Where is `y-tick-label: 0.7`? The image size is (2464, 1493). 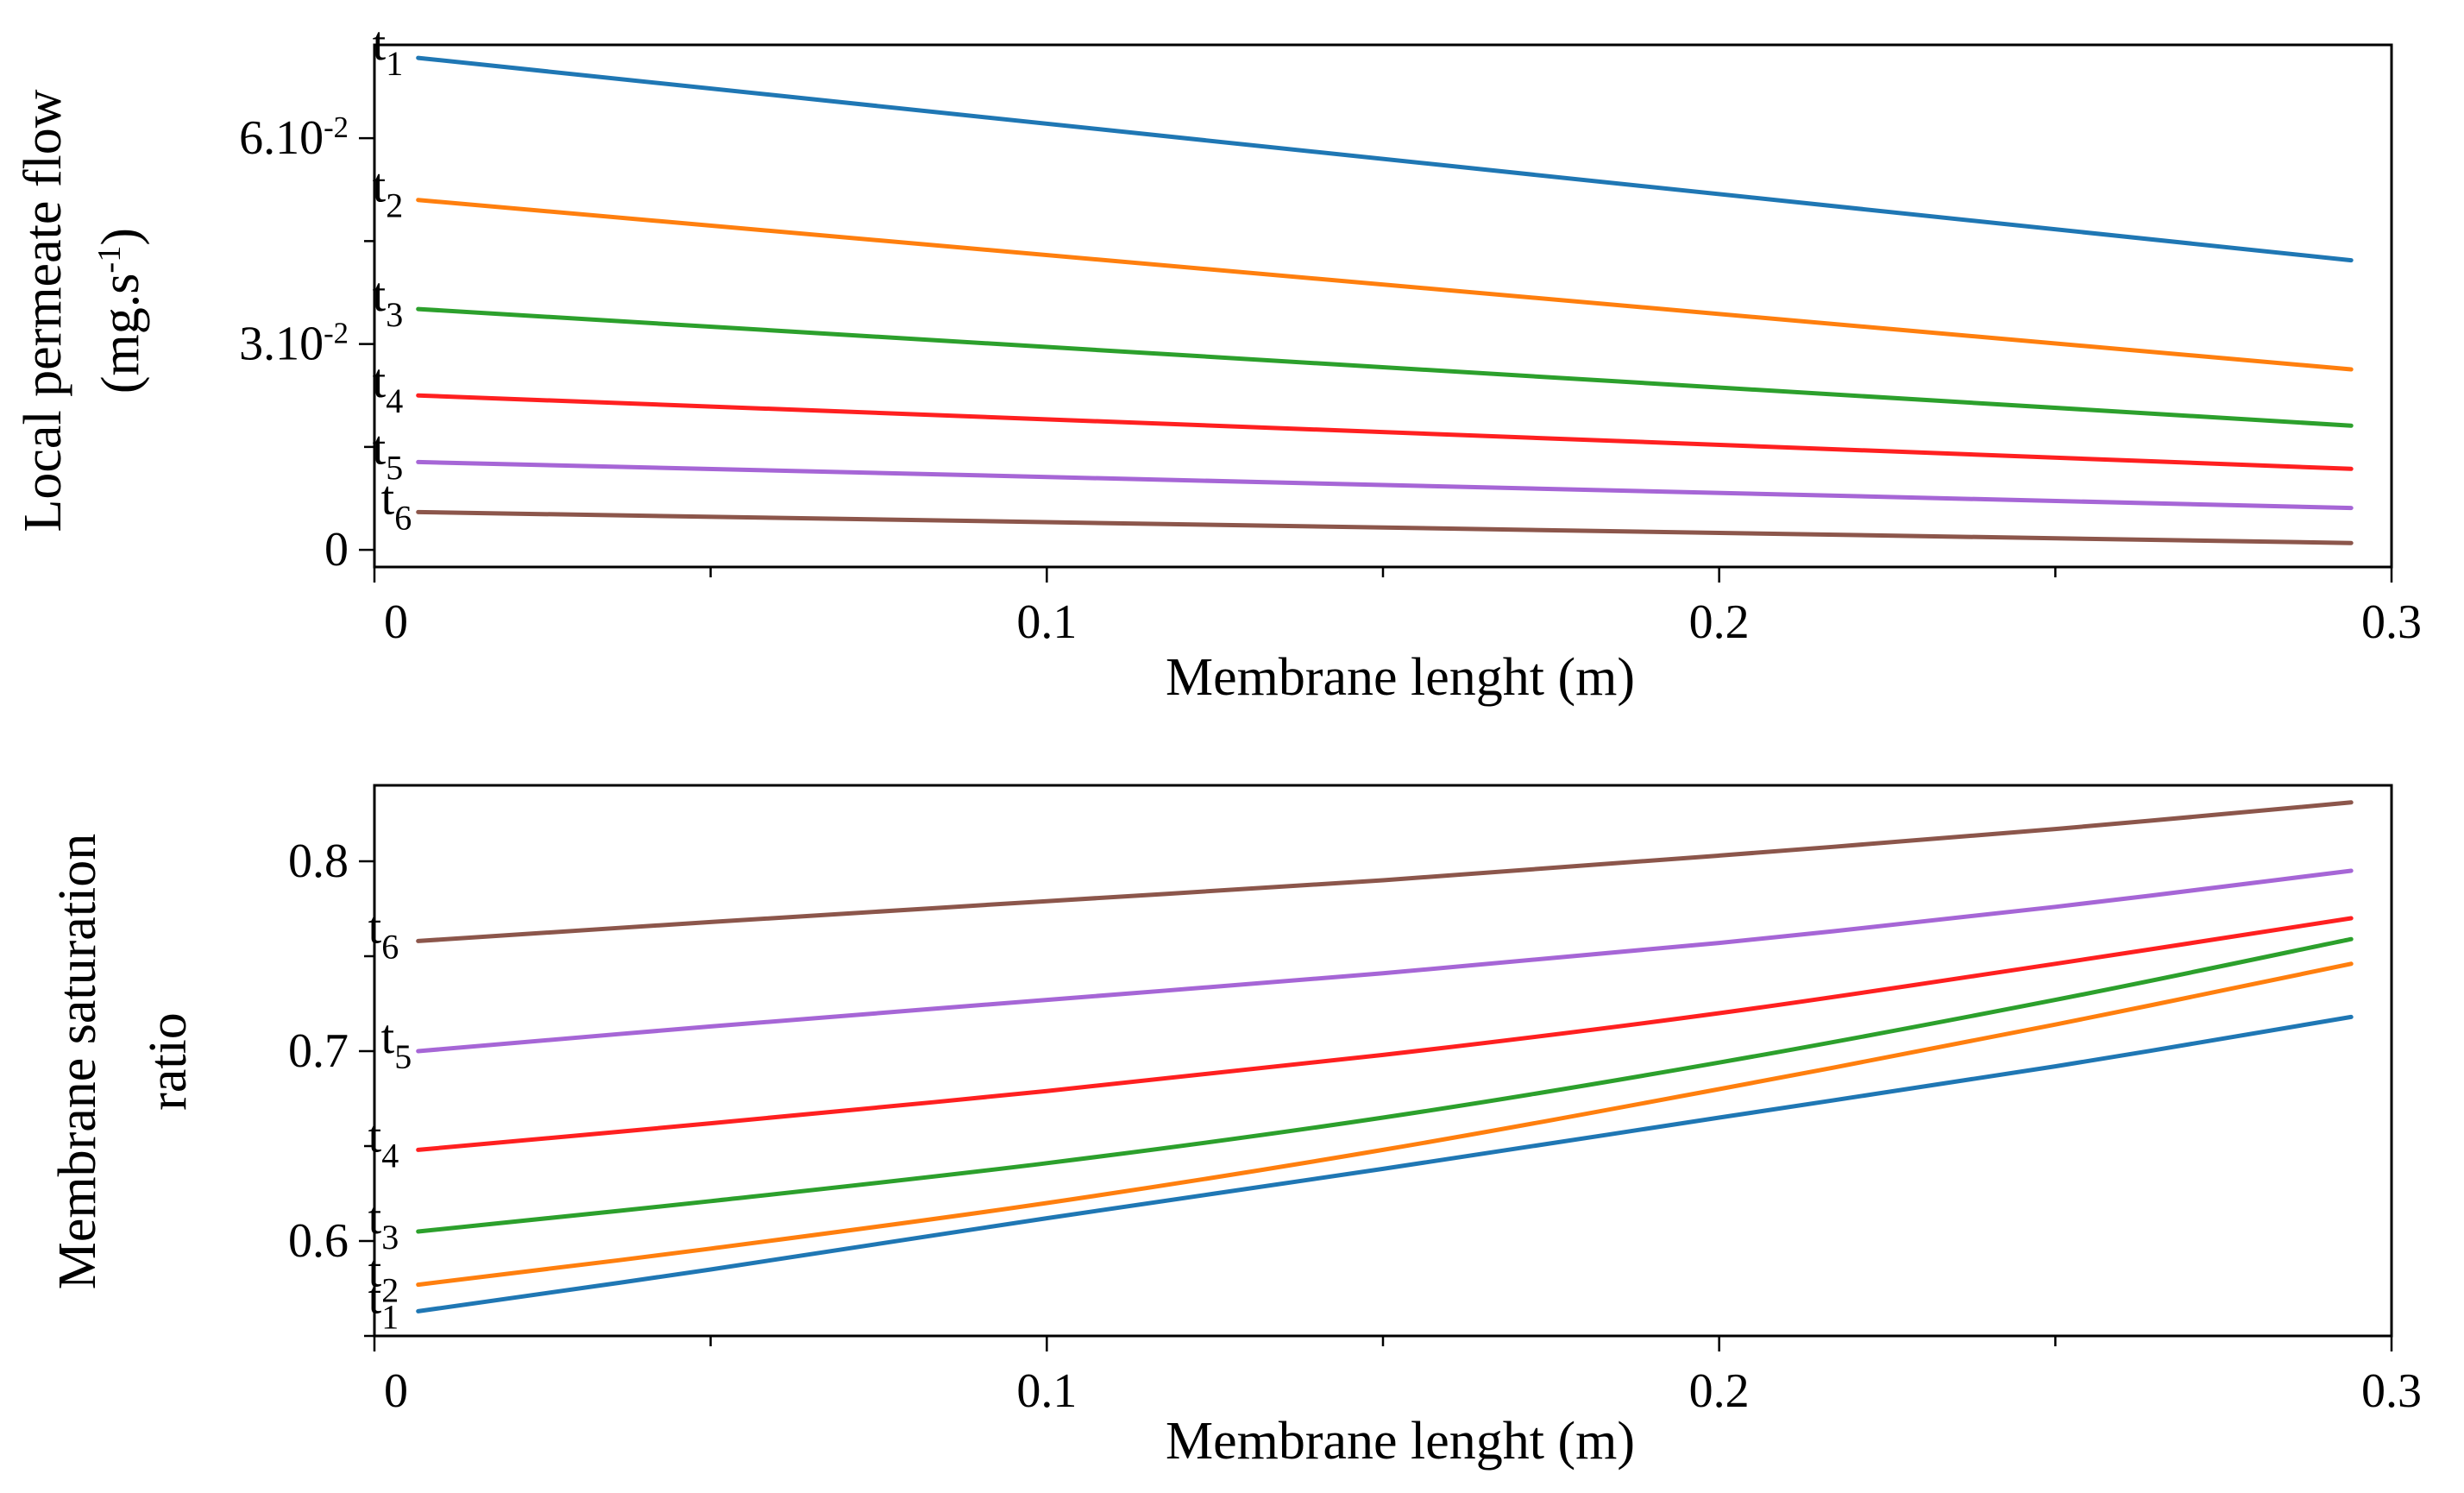
y-tick-label: 0.7 is located at coordinates (319, 1051).